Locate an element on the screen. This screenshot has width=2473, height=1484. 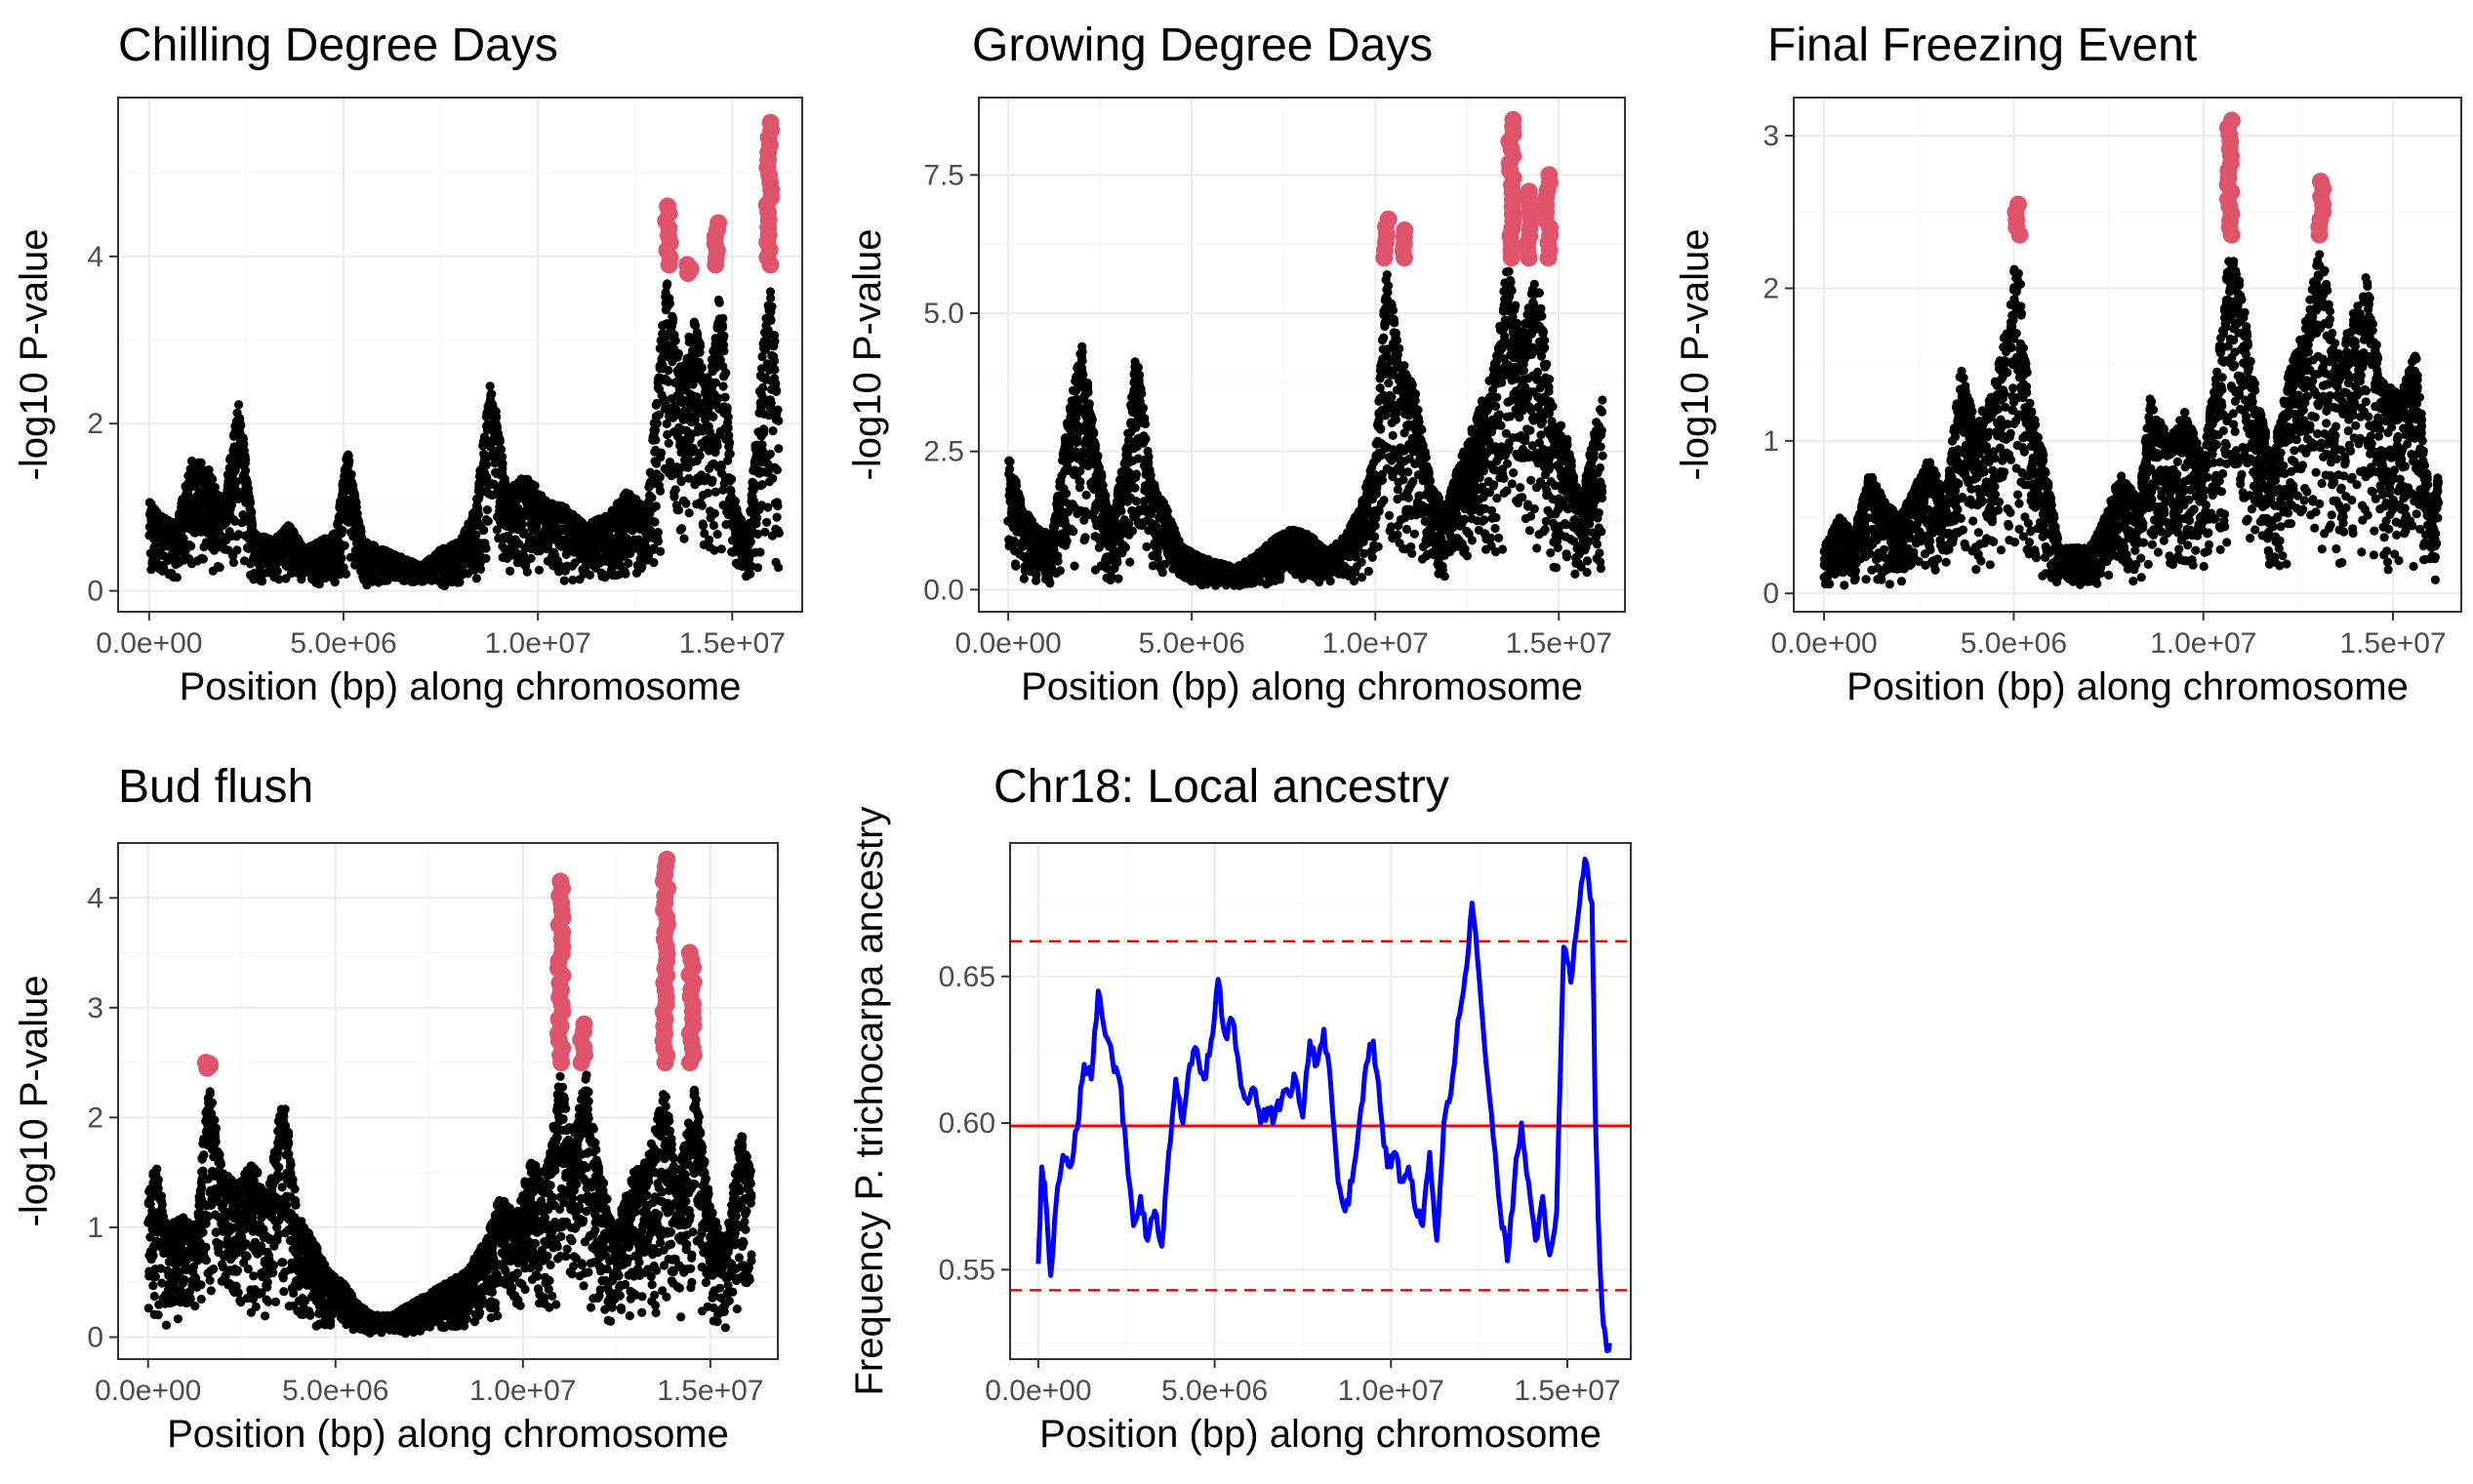
panel-title: Chilling Degree Days is located at coordinates (338, 45).